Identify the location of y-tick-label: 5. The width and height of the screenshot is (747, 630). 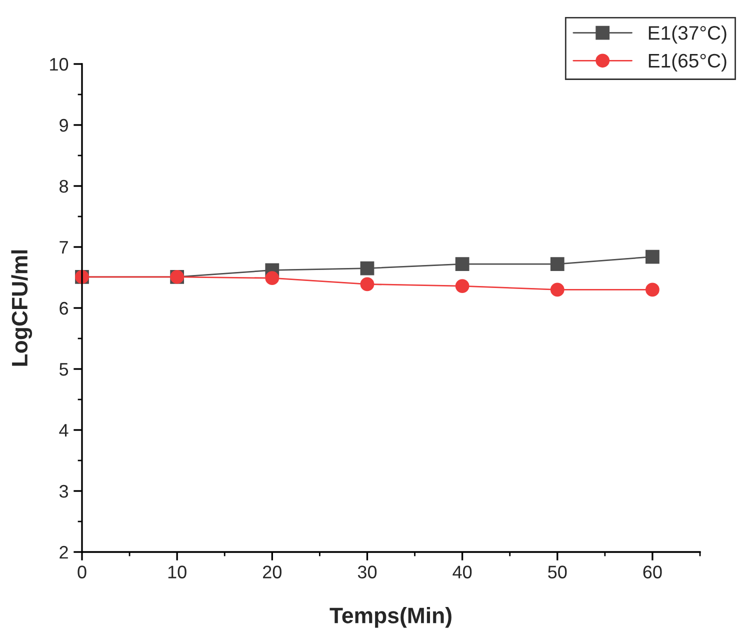
(63, 369).